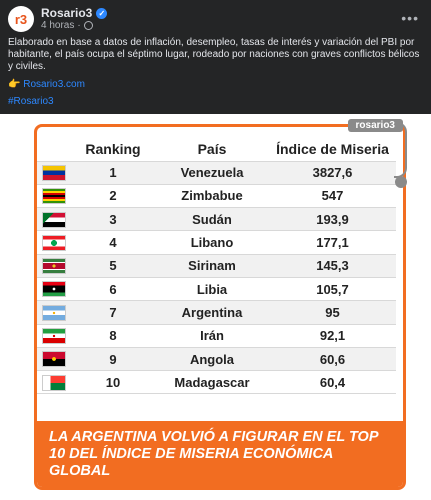 Image resolution: width=431 pixels, height=500 pixels. Describe the element at coordinates (113, 219) in the screenshot. I see `rank-cell: 3` at that location.